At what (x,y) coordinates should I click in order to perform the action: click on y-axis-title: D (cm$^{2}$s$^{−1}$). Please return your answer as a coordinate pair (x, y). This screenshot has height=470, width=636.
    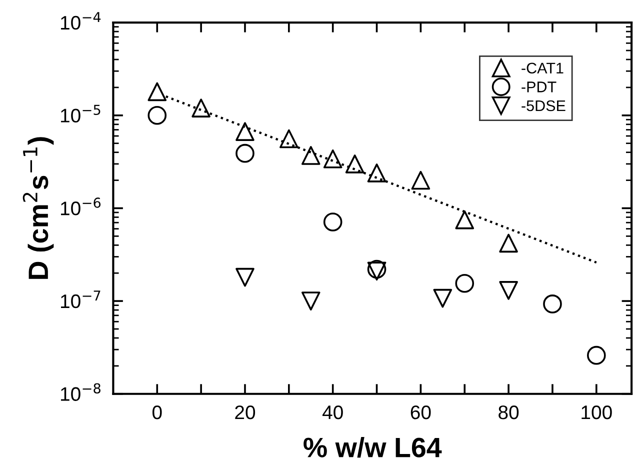
    Looking at the image, I should click on (38, 208).